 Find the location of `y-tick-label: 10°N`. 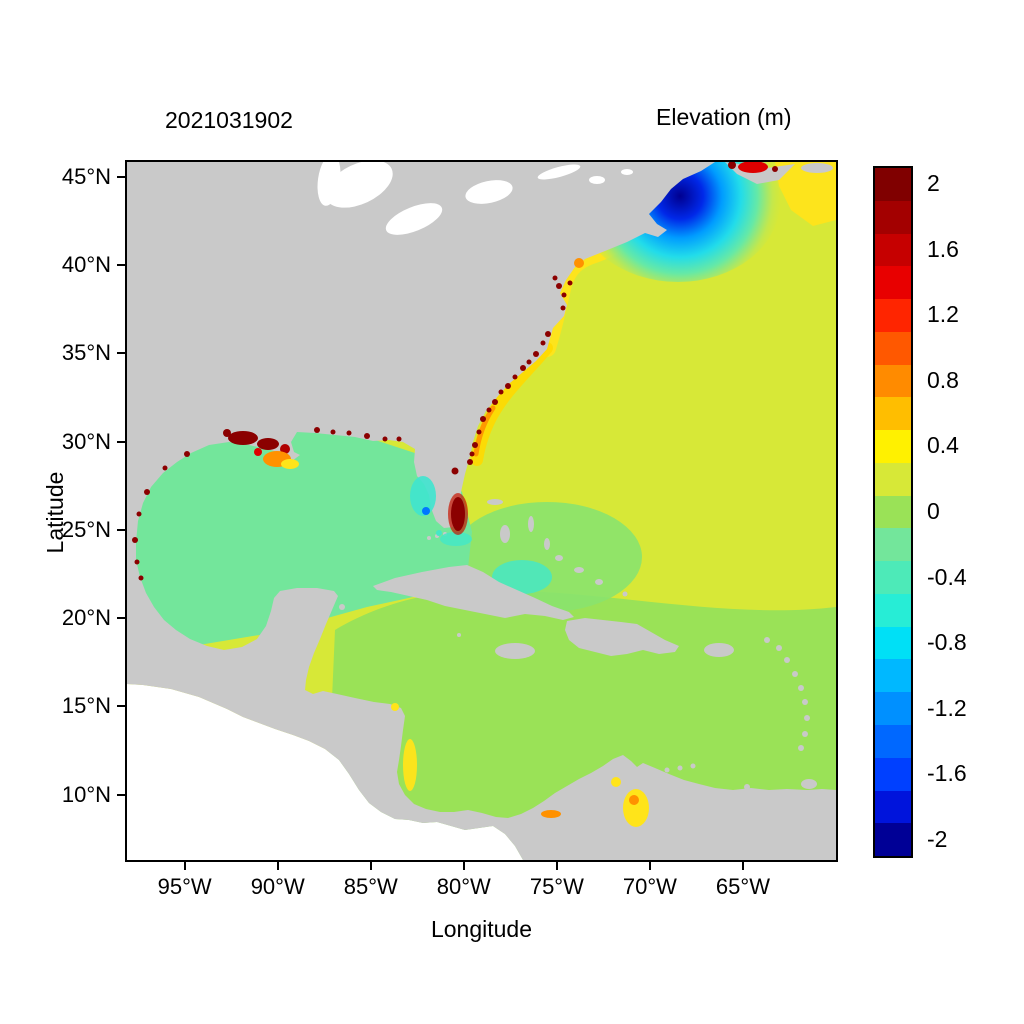

y-tick-label: 10°N is located at coordinates (86, 794).